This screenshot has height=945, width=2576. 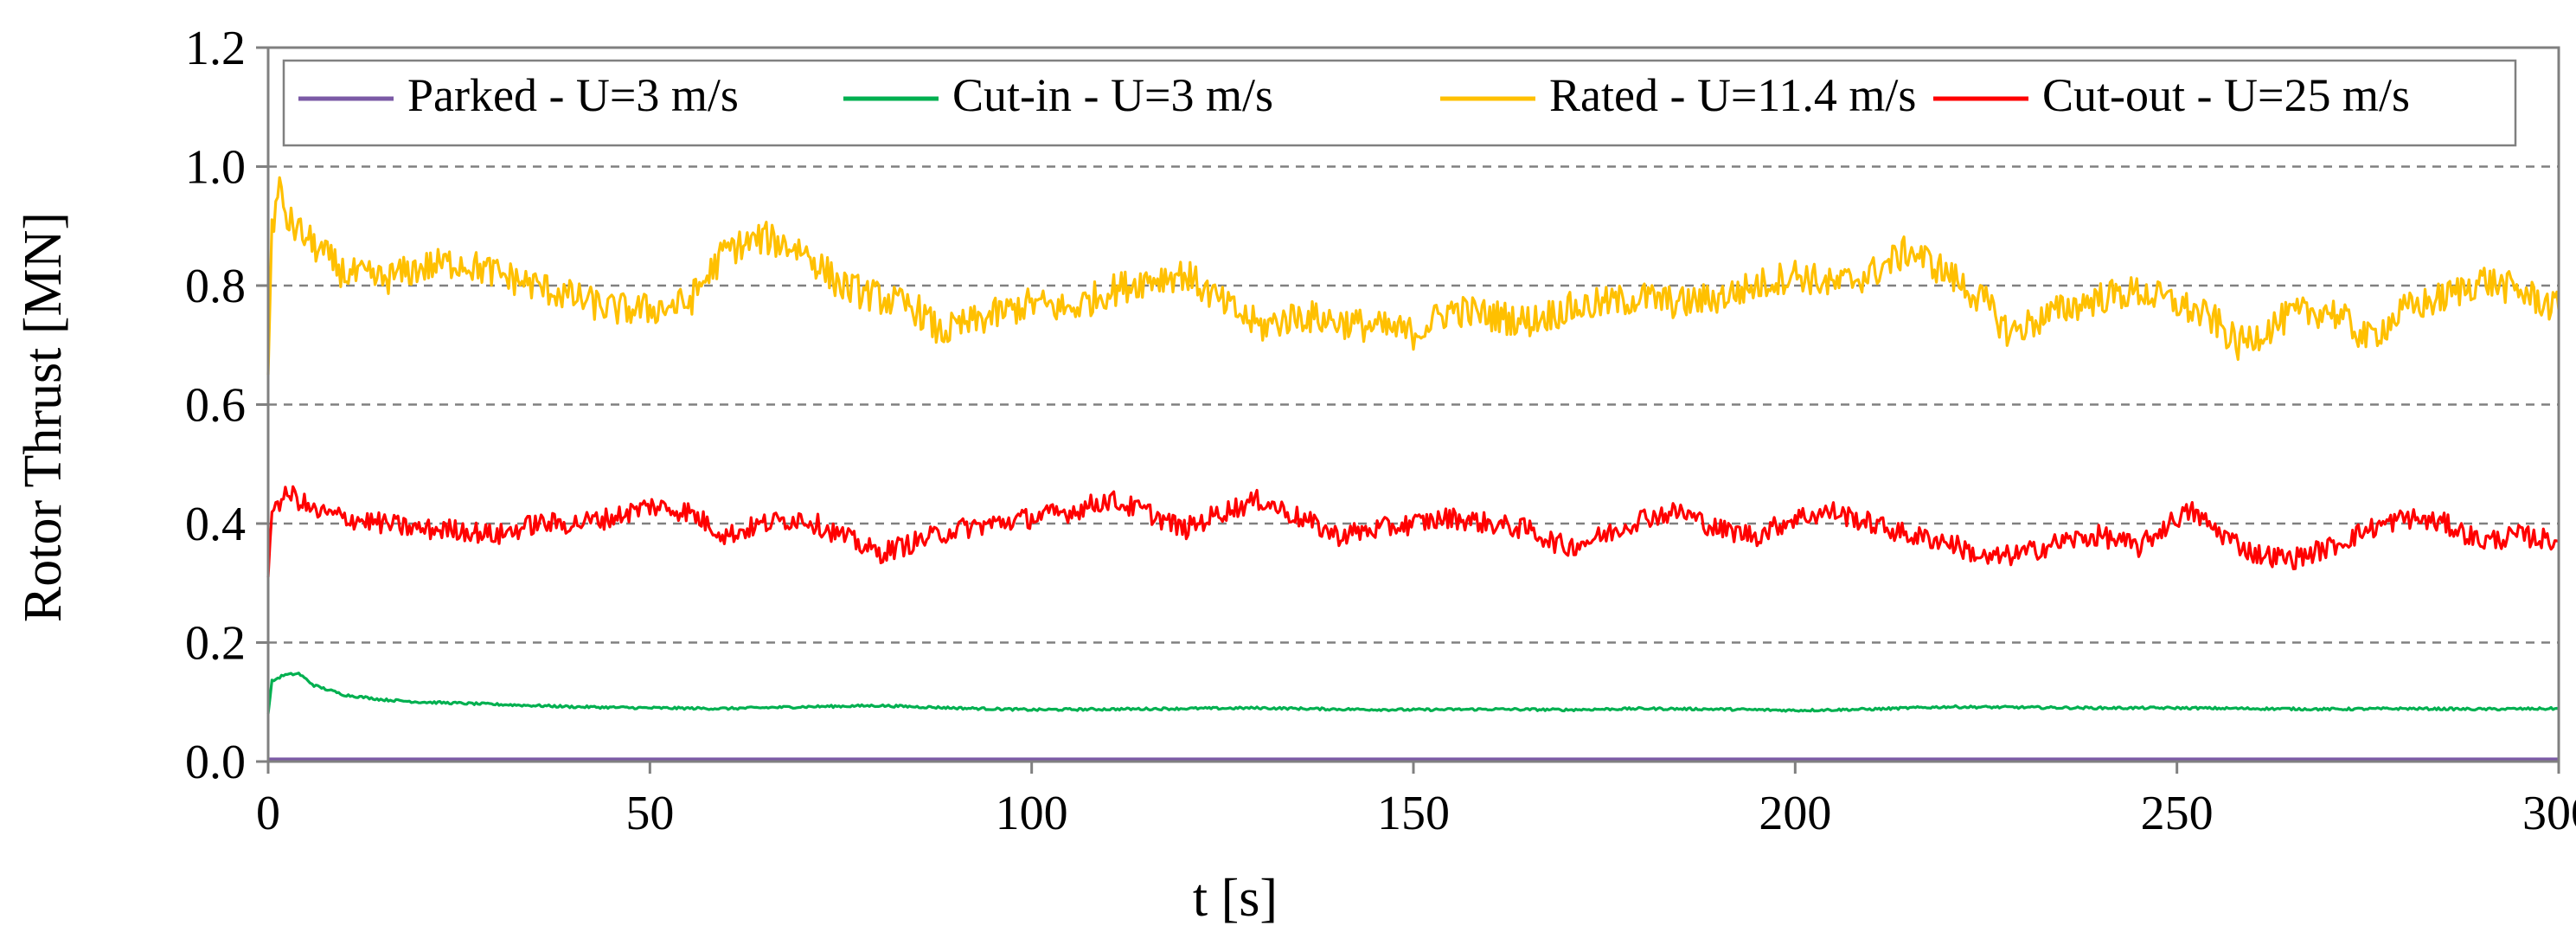 I want to click on y-axis-title: Rotor Thrust [MN], so click(x=43, y=417).